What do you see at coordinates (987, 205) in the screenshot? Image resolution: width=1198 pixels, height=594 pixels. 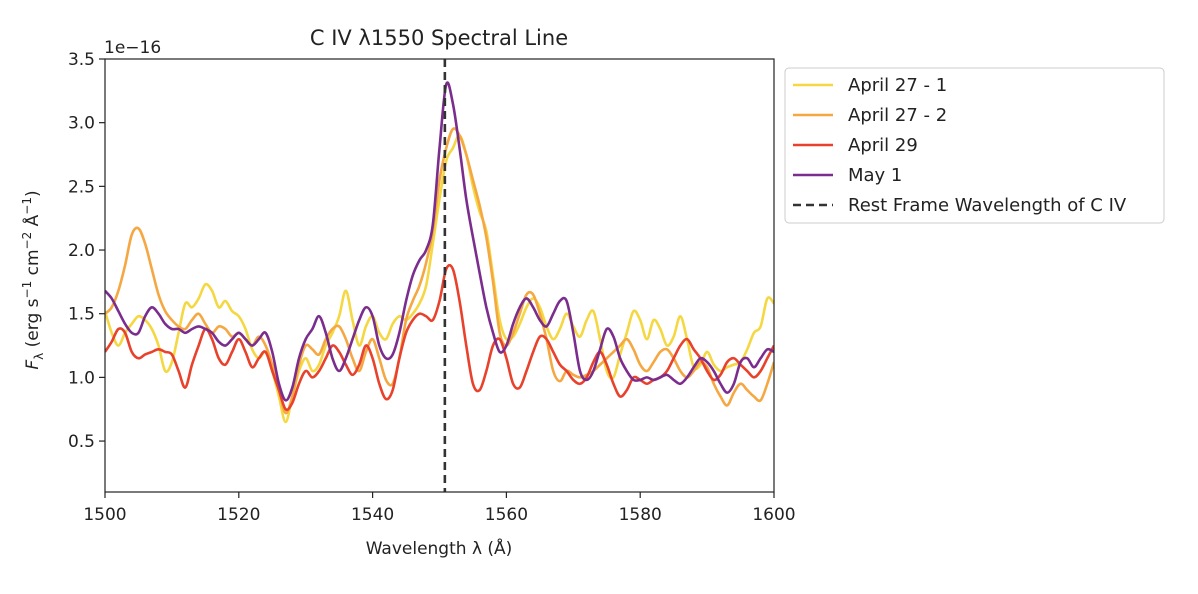 I see `legend-label: Rest Frame Wavelength of C IV` at bounding box center [987, 205].